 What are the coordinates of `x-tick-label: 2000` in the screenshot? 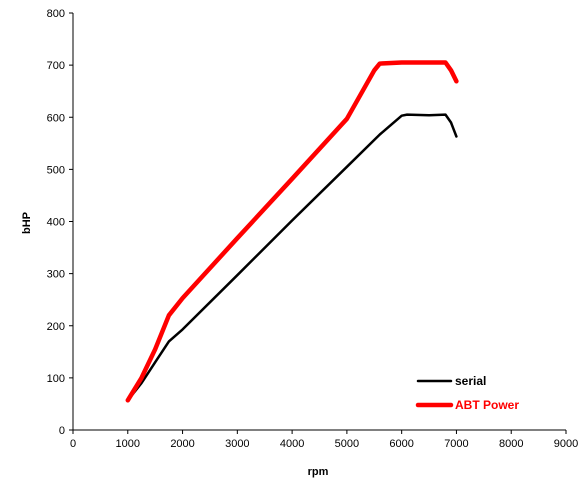 It's located at (182, 444).